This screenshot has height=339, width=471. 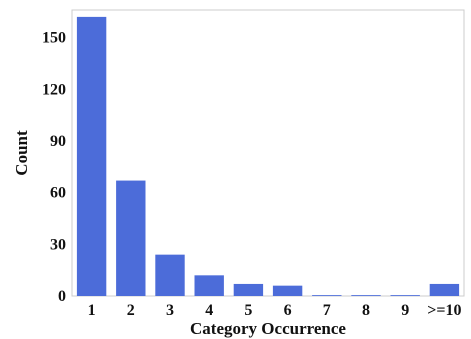 What do you see at coordinates (275, 310) in the screenshot?
I see `x-tick-labels: 1 2 3 4 5 6 7 8 9 >=10` at bounding box center [275, 310].